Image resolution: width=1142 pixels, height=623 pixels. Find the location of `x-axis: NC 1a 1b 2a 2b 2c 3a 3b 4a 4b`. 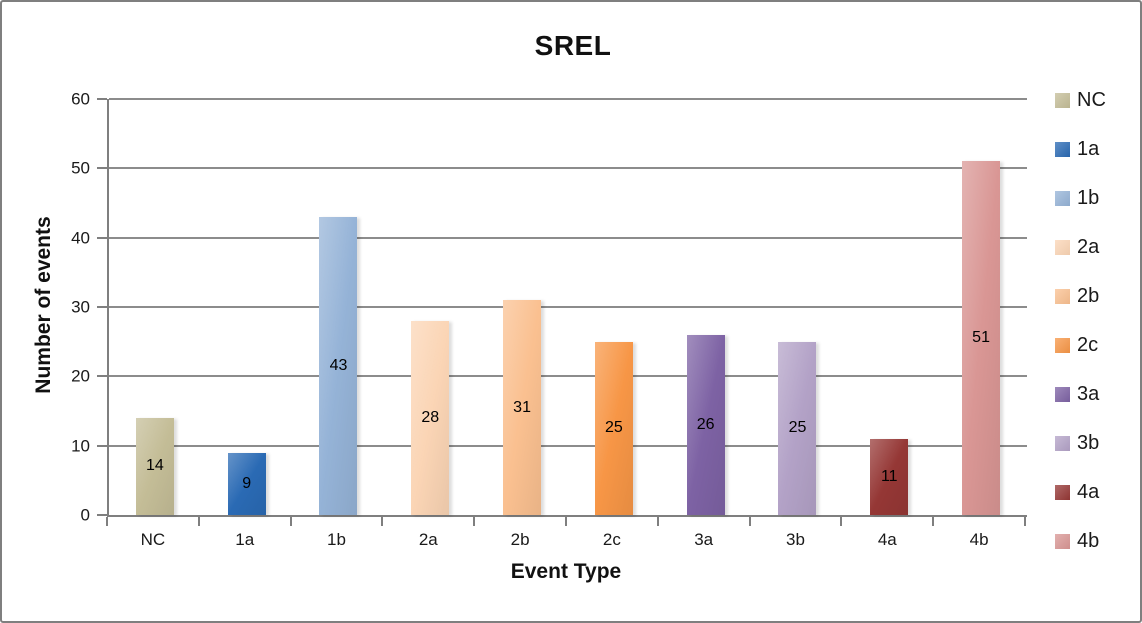

x-axis: NC 1a 1b 2a 2b 2c 3a 3b 4a 4b is located at coordinates (566, 538).